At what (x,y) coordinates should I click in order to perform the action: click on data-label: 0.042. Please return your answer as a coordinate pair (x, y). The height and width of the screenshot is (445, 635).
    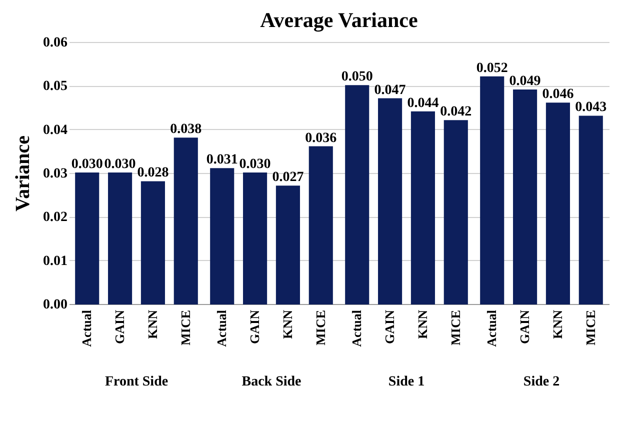
    Looking at the image, I should click on (456, 112).